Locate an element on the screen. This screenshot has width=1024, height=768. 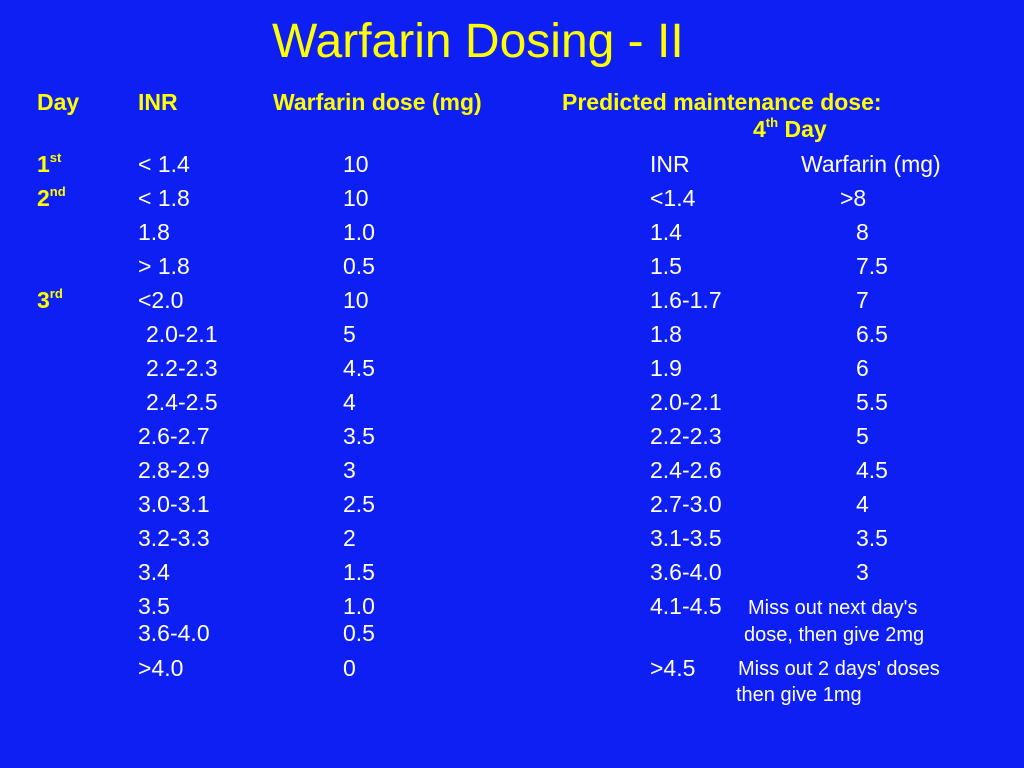
maintenance-inr: 2.2-2.3 is located at coordinates (686, 436).